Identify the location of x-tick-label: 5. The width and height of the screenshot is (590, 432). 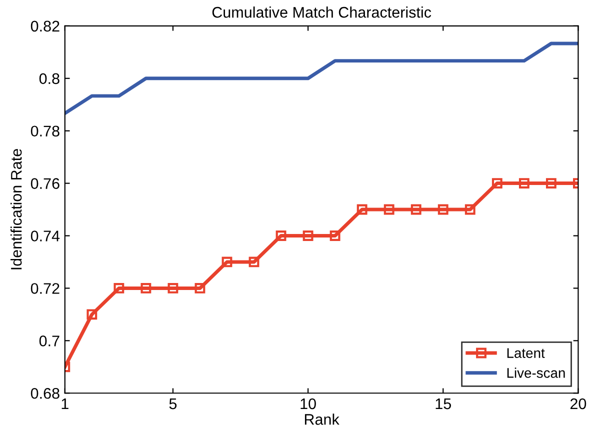
(173, 404).